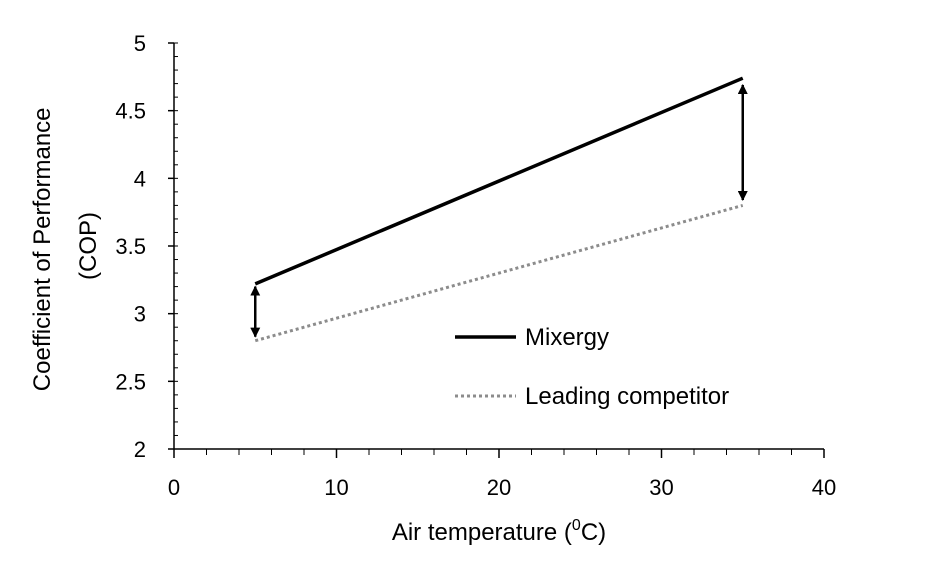 The width and height of the screenshot is (946, 569). I want to click on y-tick-label: 3, so click(140, 314).